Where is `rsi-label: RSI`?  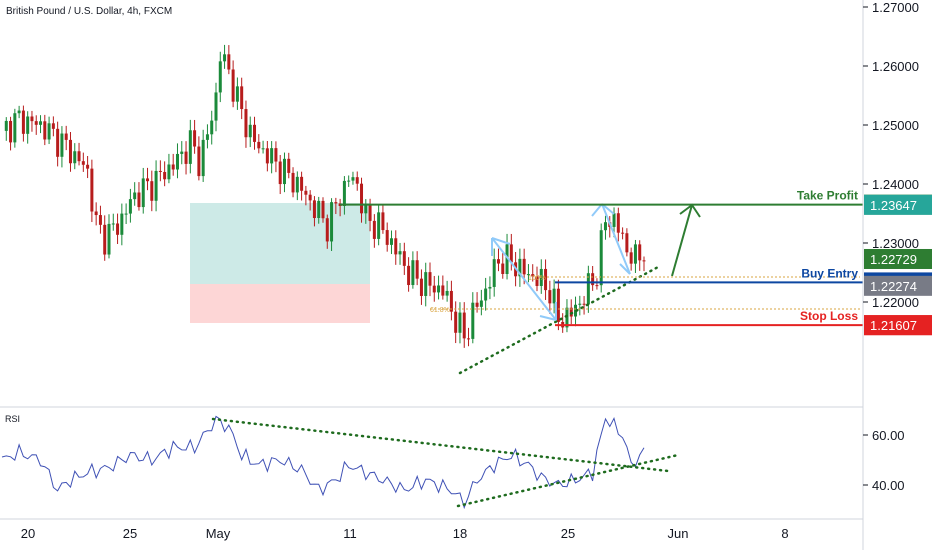
rsi-label: RSI is located at coordinates (12, 419).